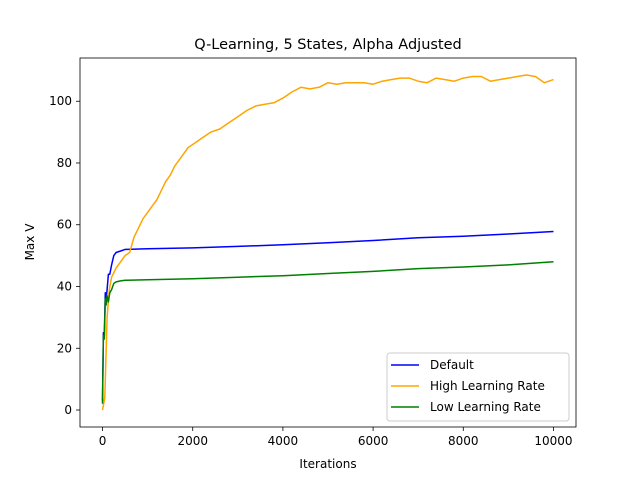  I want to click on y-tick-label: 40, so click(64, 287).